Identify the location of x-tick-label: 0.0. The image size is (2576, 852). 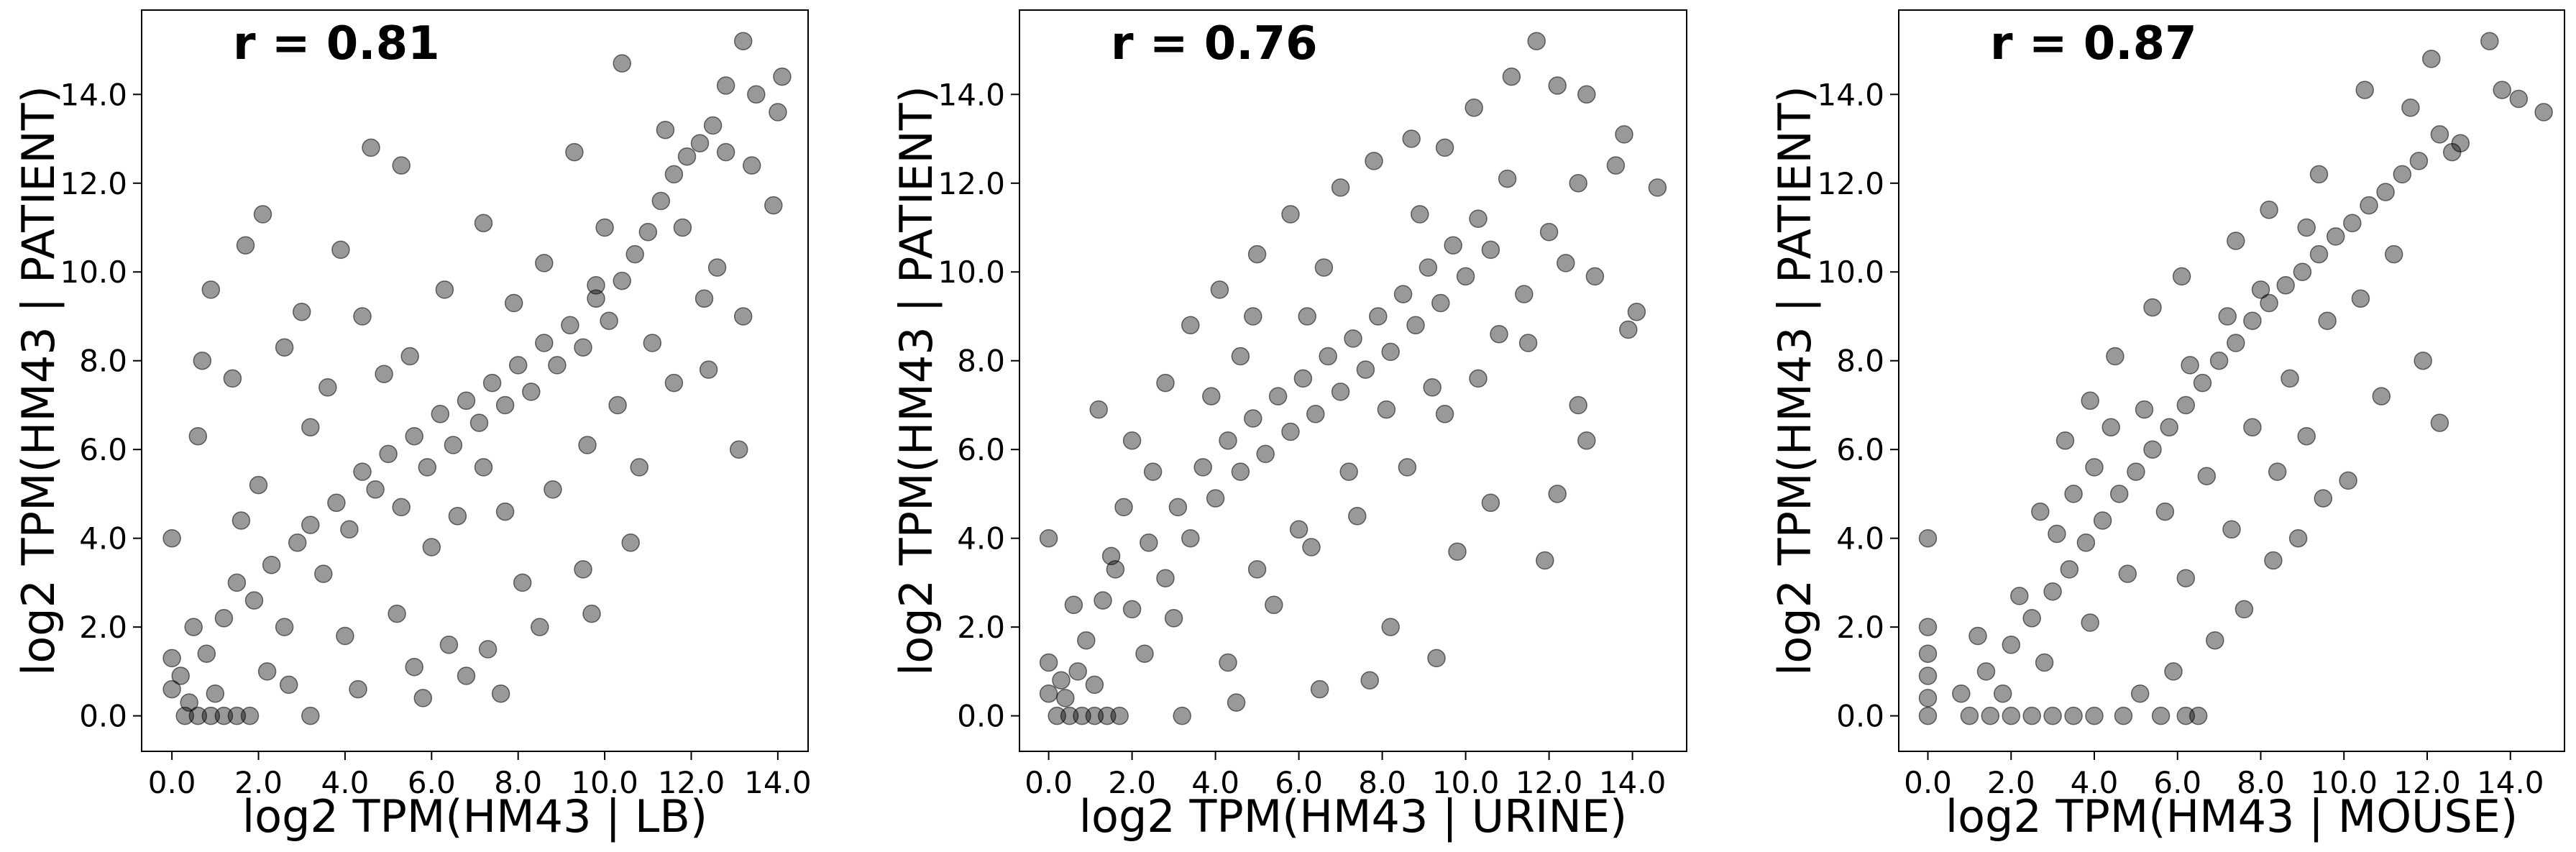
(172, 782).